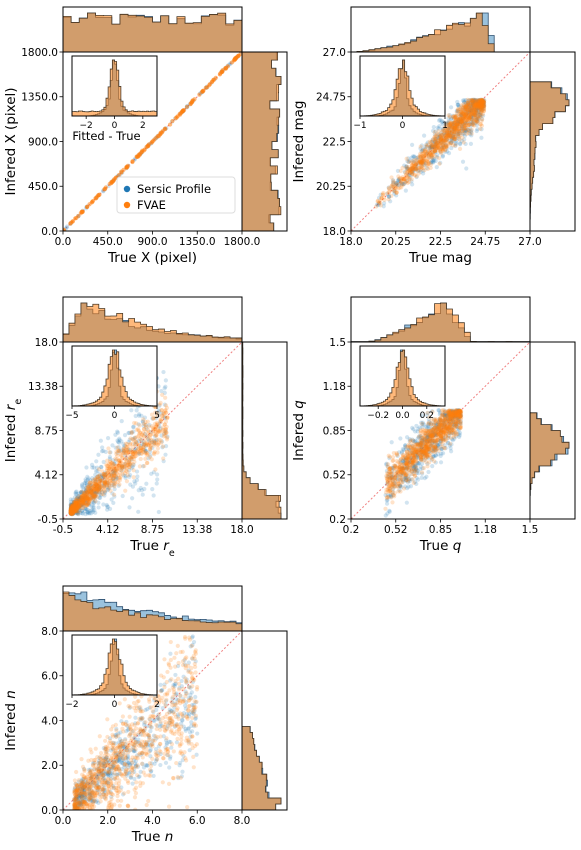 The width and height of the screenshot is (581, 850). What do you see at coordinates (378, 416) in the screenshot?
I see `inset-tick-label-4-0: −0.2` at bounding box center [378, 416].